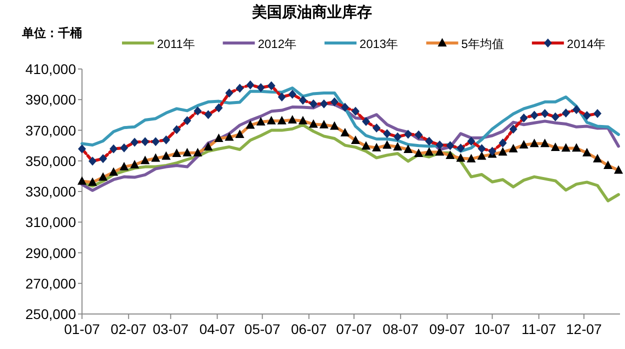 The width and height of the screenshot is (625, 349). What do you see at coordinates (482, 44) in the screenshot?
I see `legend-label: 5年均值` at bounding box center [482, 44].